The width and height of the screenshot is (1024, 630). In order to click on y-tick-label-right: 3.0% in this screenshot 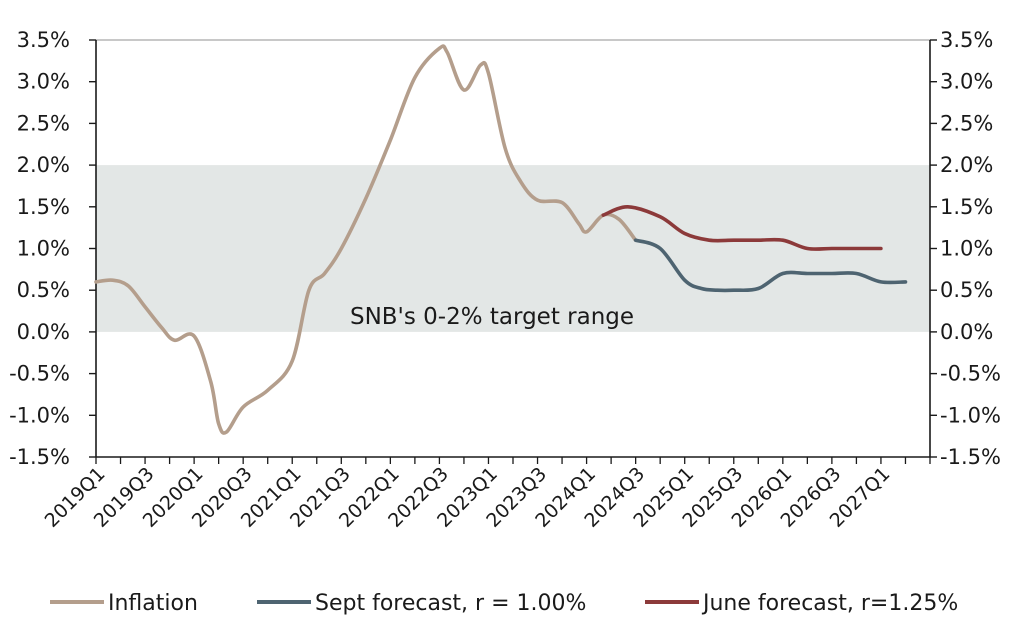, I will do `click(966, 82)`.